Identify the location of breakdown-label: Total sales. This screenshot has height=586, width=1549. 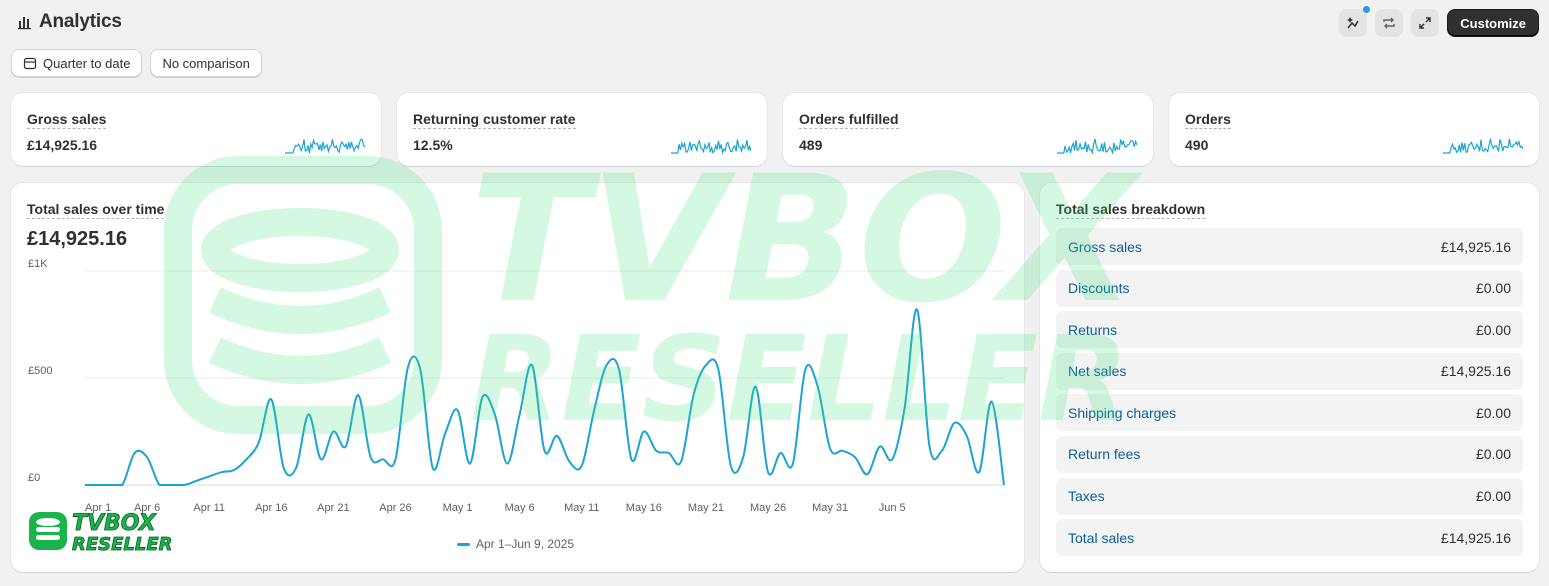
(1101, 537).